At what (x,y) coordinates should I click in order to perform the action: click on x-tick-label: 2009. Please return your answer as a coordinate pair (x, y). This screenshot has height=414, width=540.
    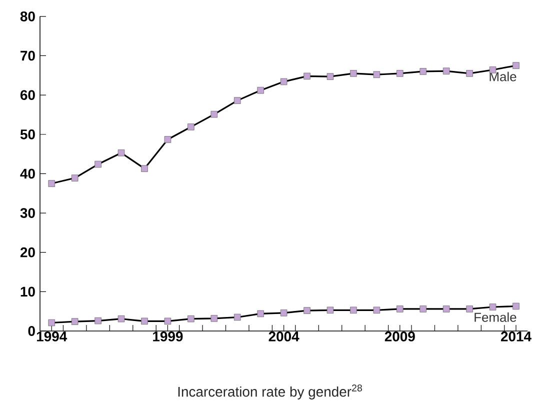
    Looking at the image, I should click on (399, 337).